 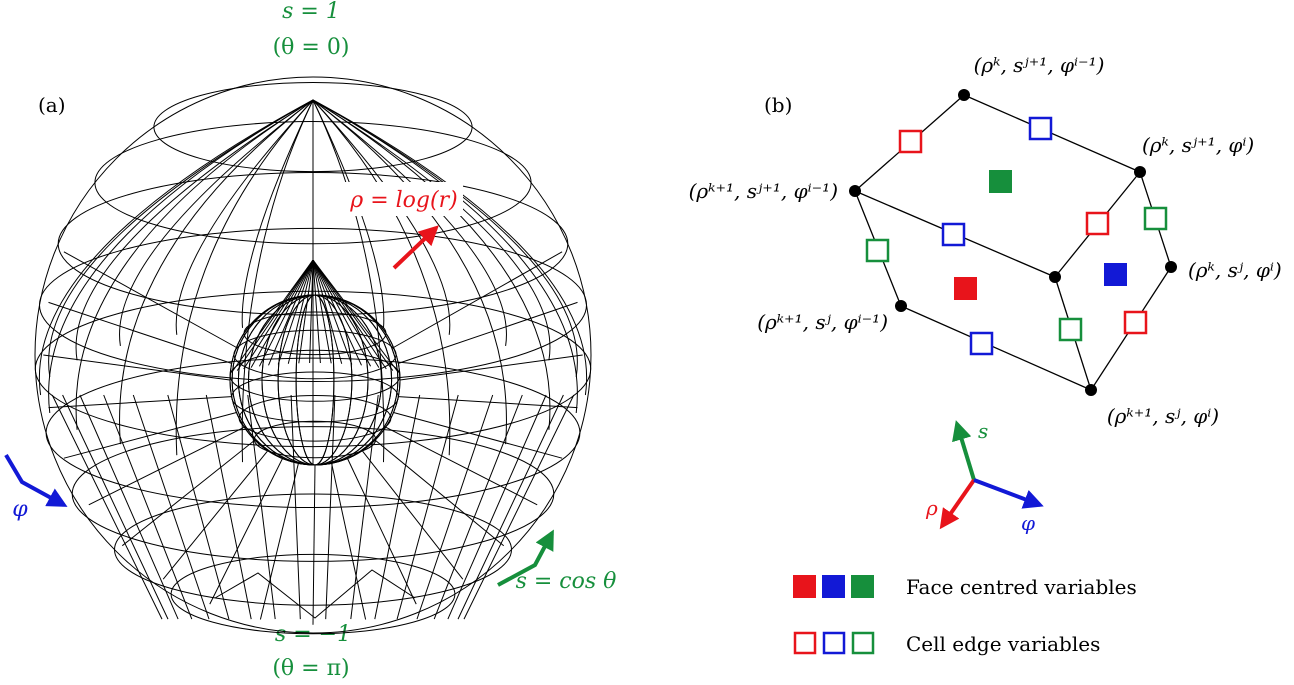 What do you see at coordinates (984, 477) in the screenshot?
I see `coordinate-axes: s ρ φ` at bounding box center [984, 477].